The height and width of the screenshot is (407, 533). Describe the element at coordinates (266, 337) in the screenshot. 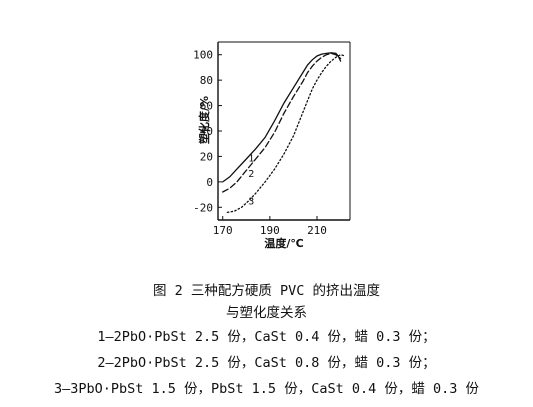

I see `caption-note-1: 1—2PbO·PbSt 2.5 份，CaSt 0.4 份，蜡 0.3 份；` at that location.